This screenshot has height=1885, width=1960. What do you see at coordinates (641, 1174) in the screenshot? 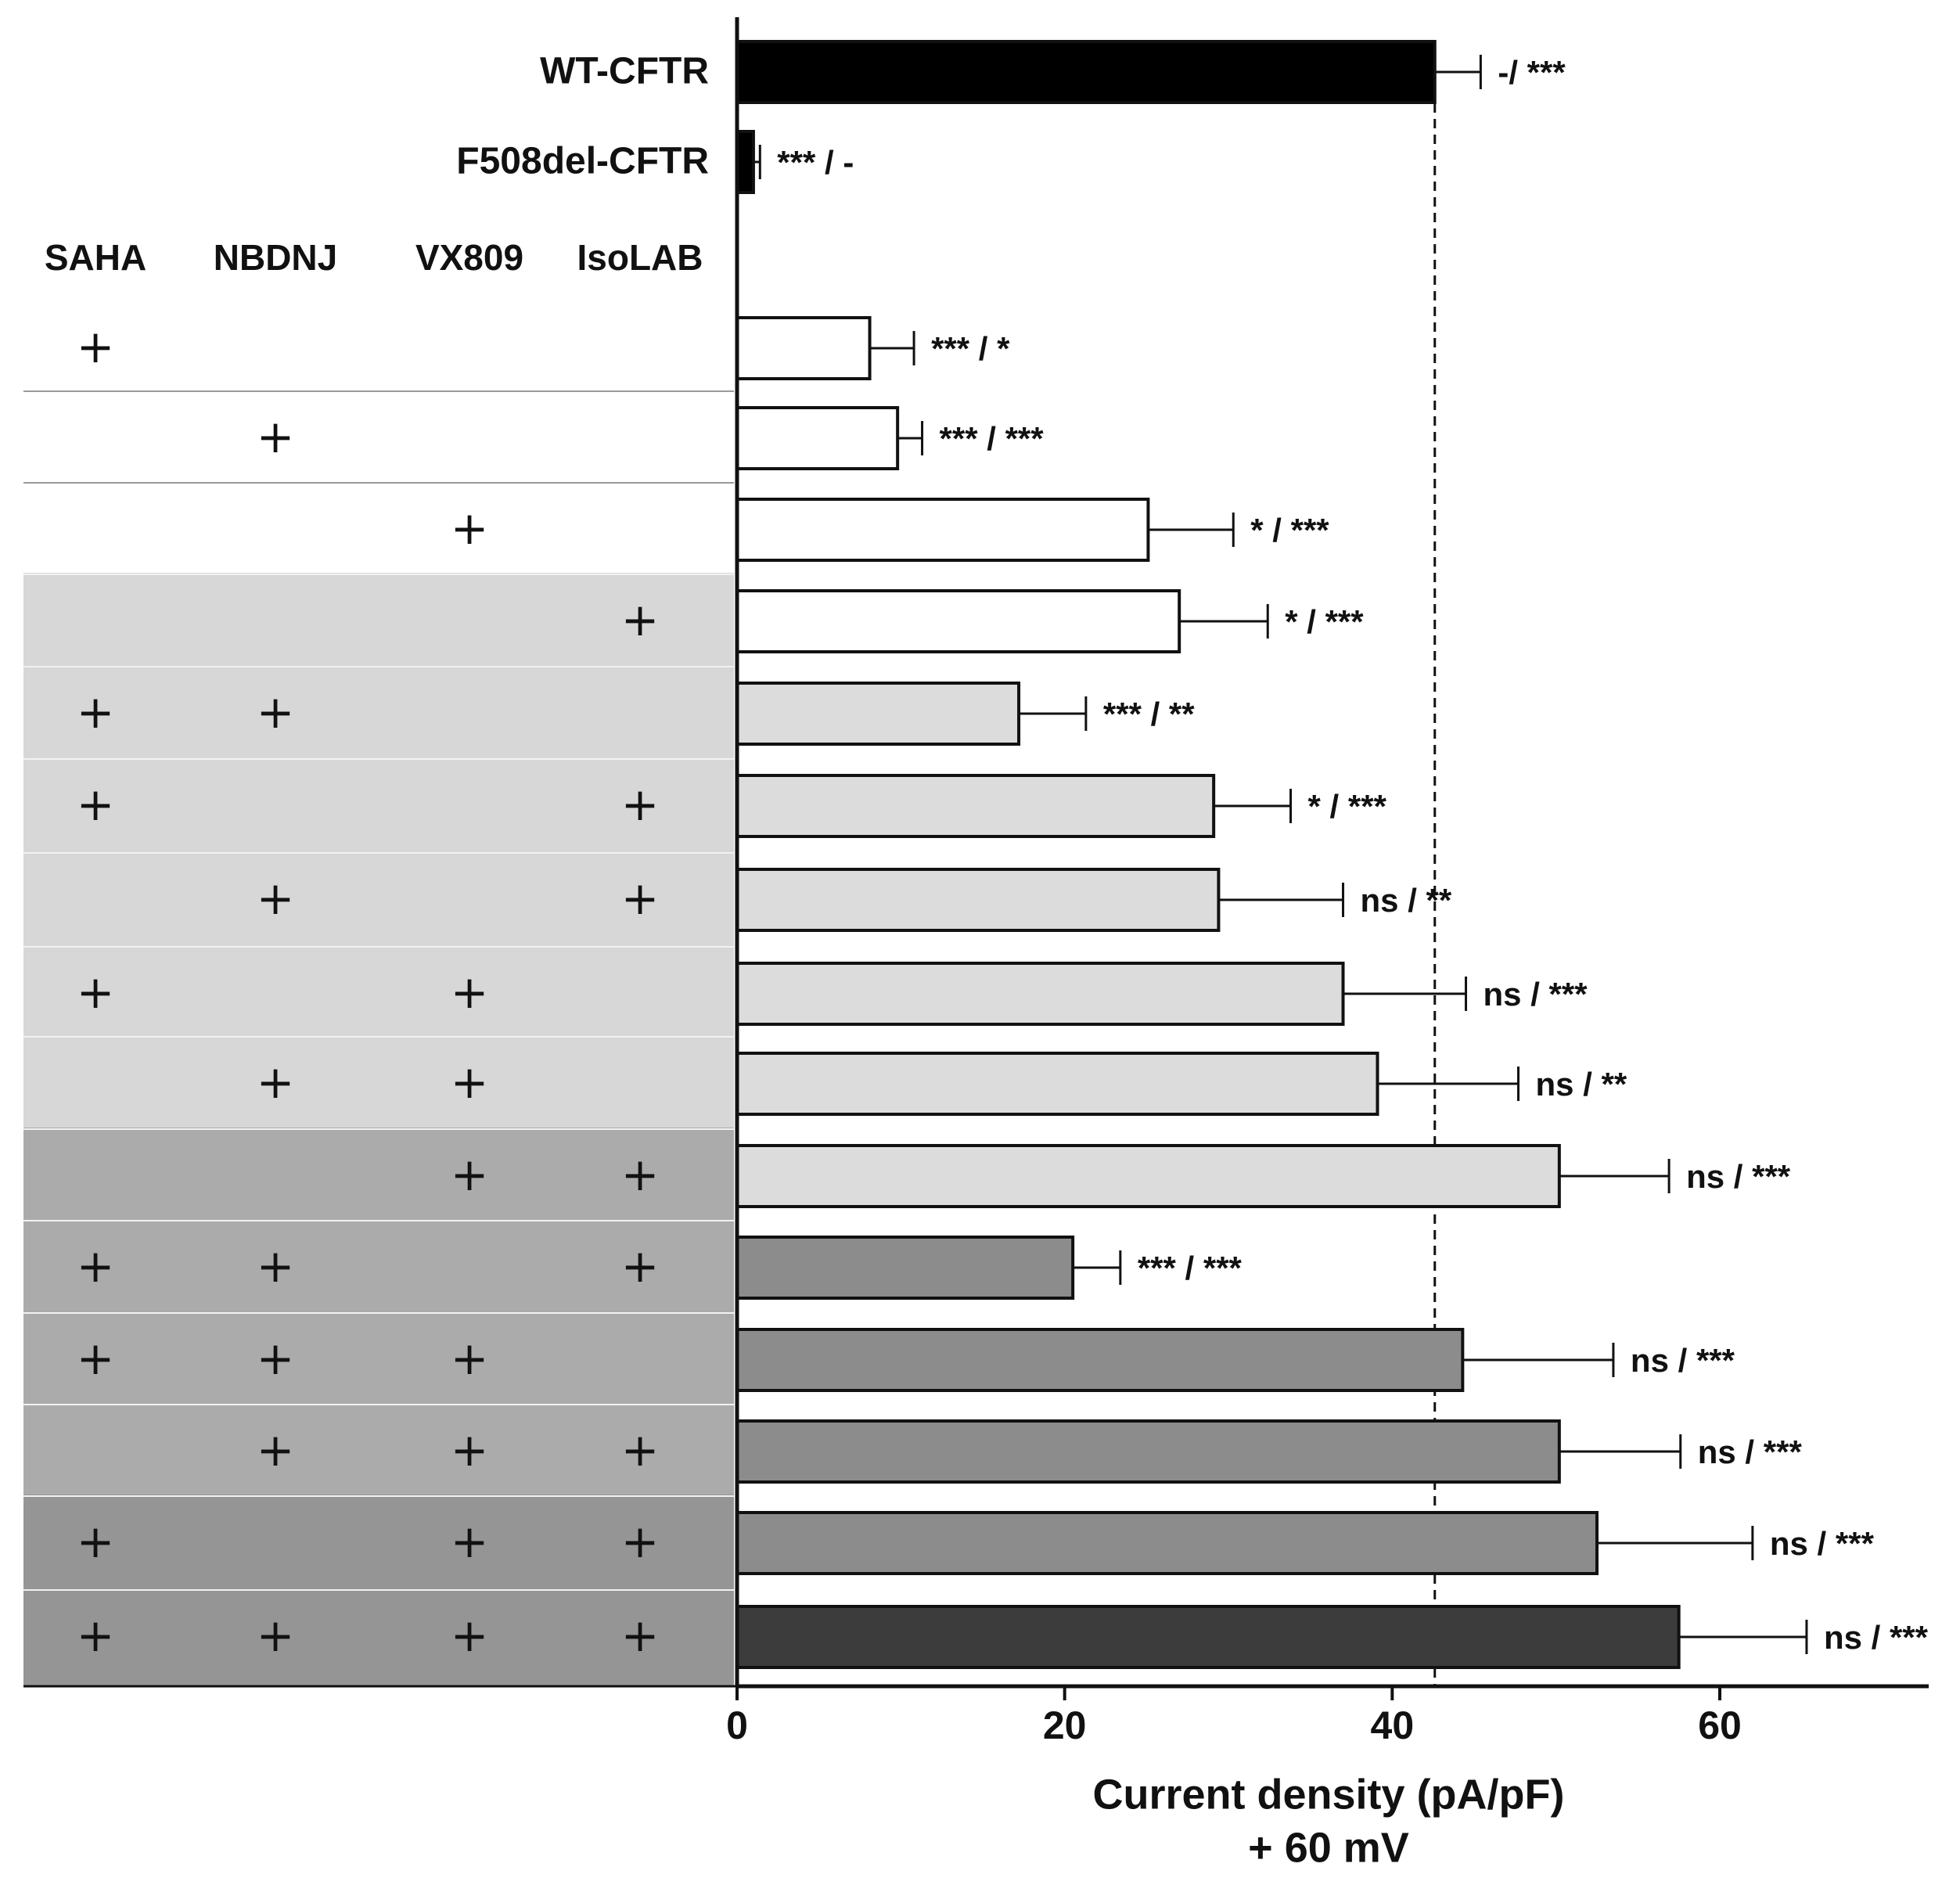
I see `plus-isolab-row-12: +` at bounding box center [641, 1174].